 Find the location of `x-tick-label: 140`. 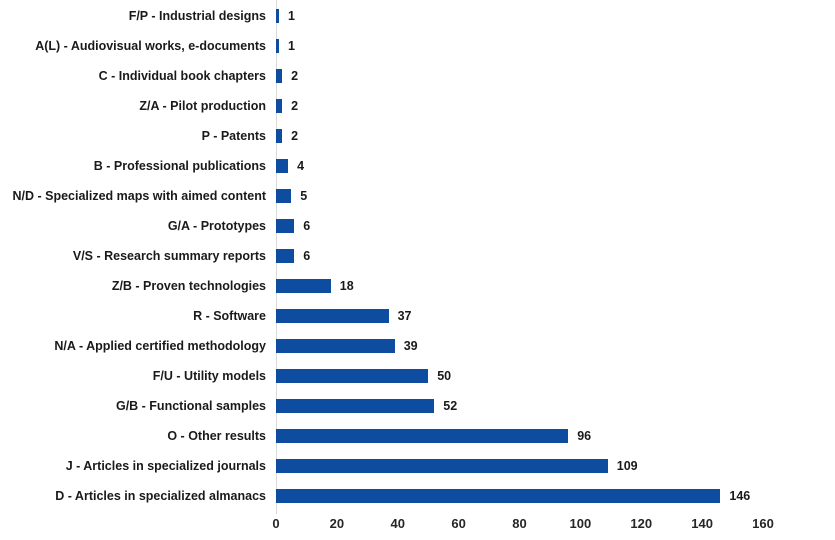

x-tick-label: 140 is located at coordinates (702, 523).